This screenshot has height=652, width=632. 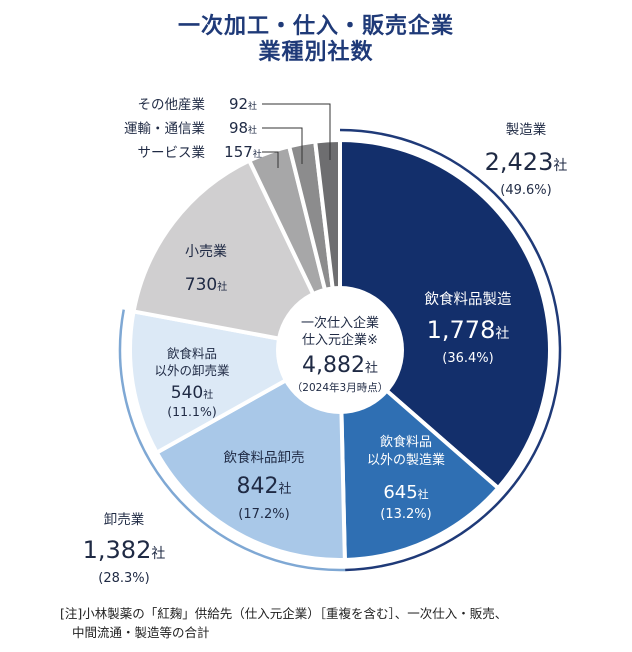 I want to click on group-value-wholesale: 1,382社, so click(x=124, y=550).